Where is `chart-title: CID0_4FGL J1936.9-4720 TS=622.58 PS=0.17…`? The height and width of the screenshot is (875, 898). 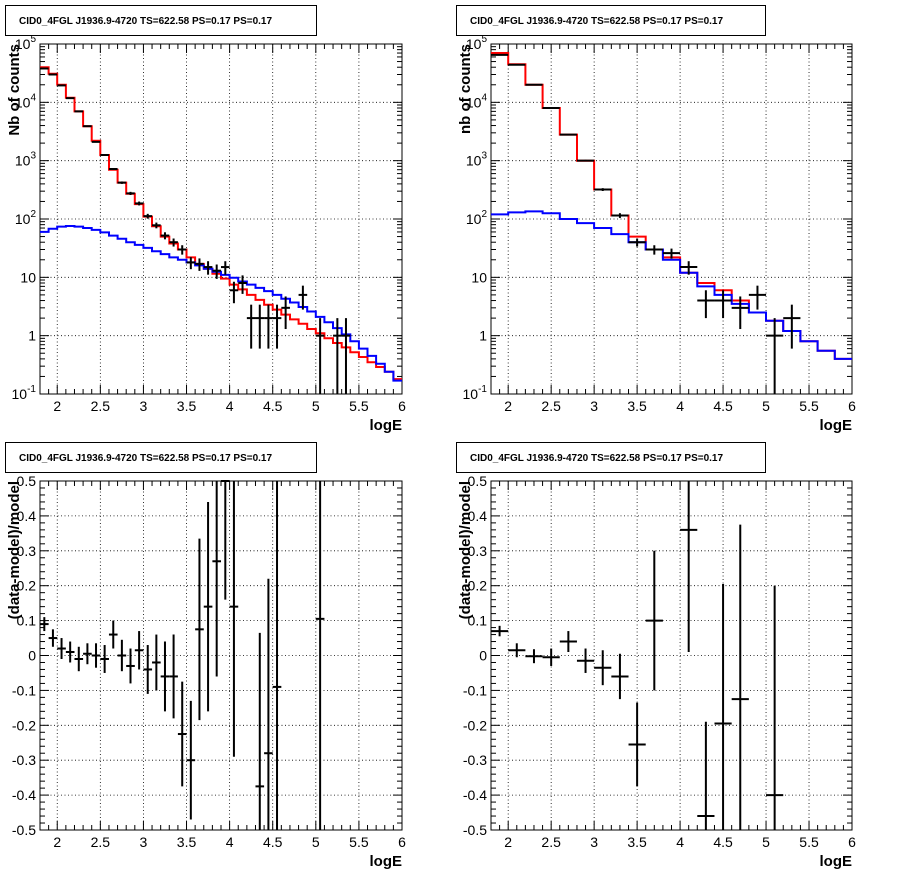
chart-title: CID0_4FGL J1936.9-4720 TS=622.58 PS=0.17… is located at coordinates (145, 458).